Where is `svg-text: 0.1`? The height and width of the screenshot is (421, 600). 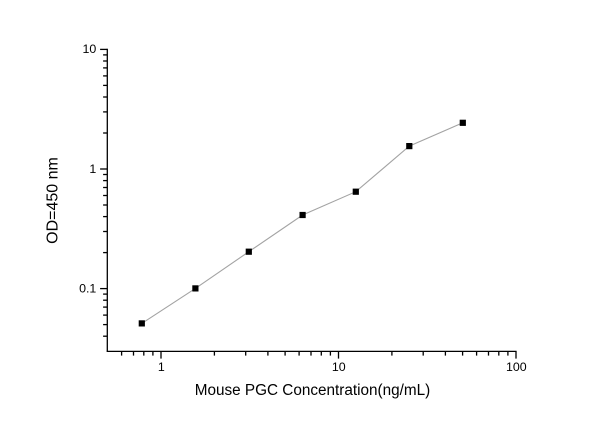
svg-text: 0.1 is located at coordinates (87, 289).